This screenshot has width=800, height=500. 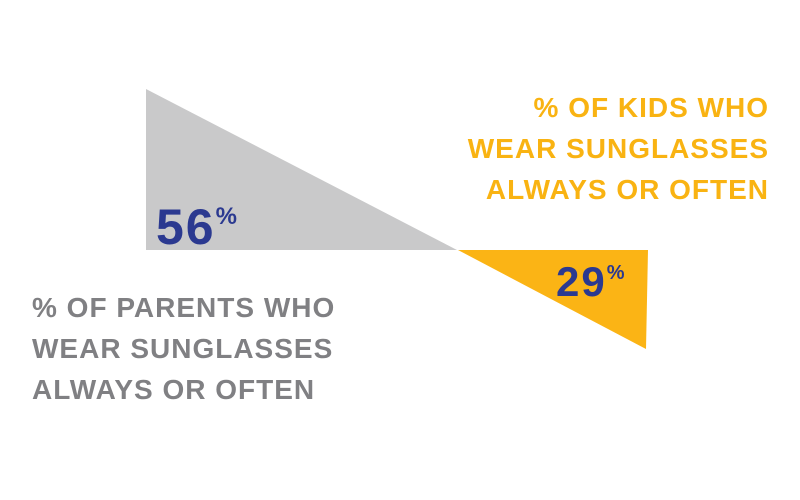 I want to click on kids-value-label: 29%, so click(x=590, y=282).